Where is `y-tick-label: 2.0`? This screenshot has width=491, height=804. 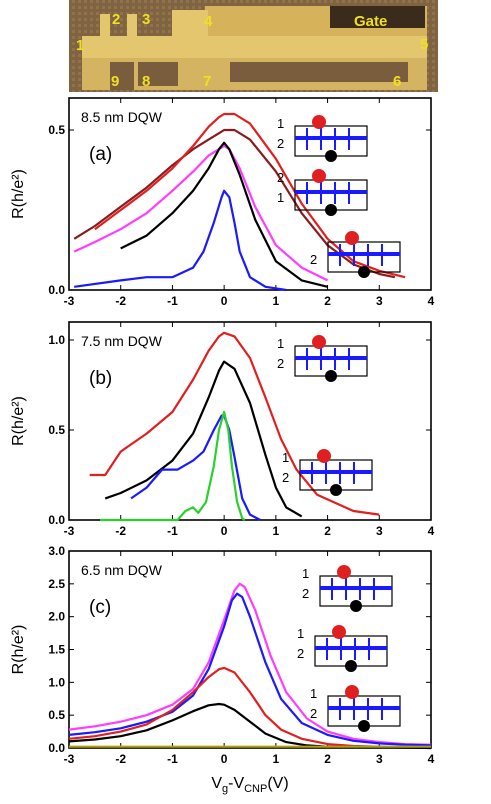 y-tick-label: 2.0 is located at coordinates (56, 617).